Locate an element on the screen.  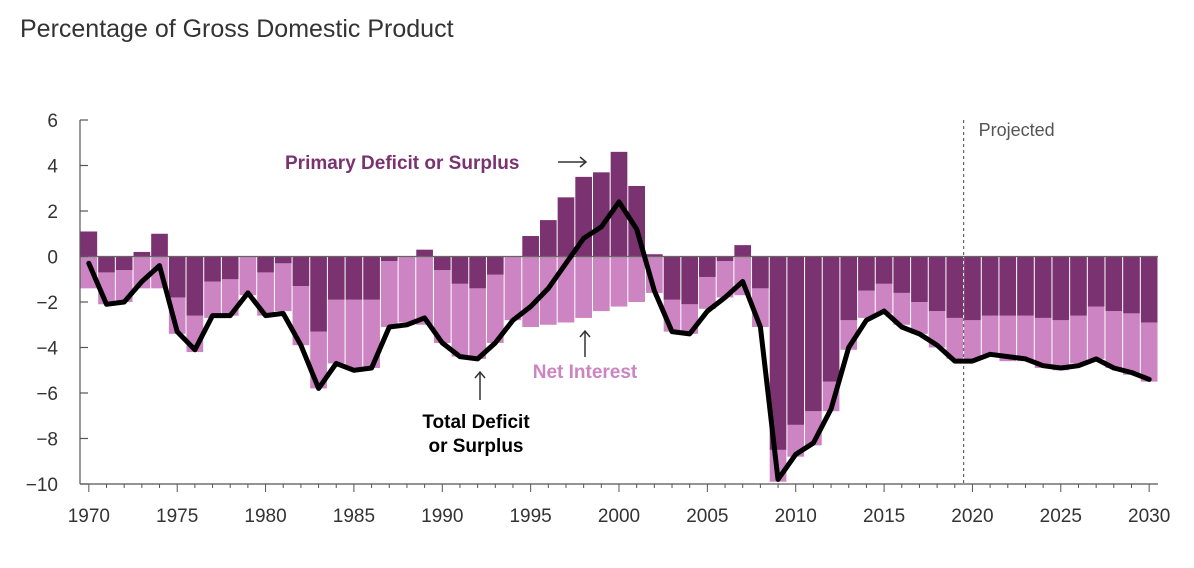
y-tick-label: −4 is located at coordinates (47, 349).